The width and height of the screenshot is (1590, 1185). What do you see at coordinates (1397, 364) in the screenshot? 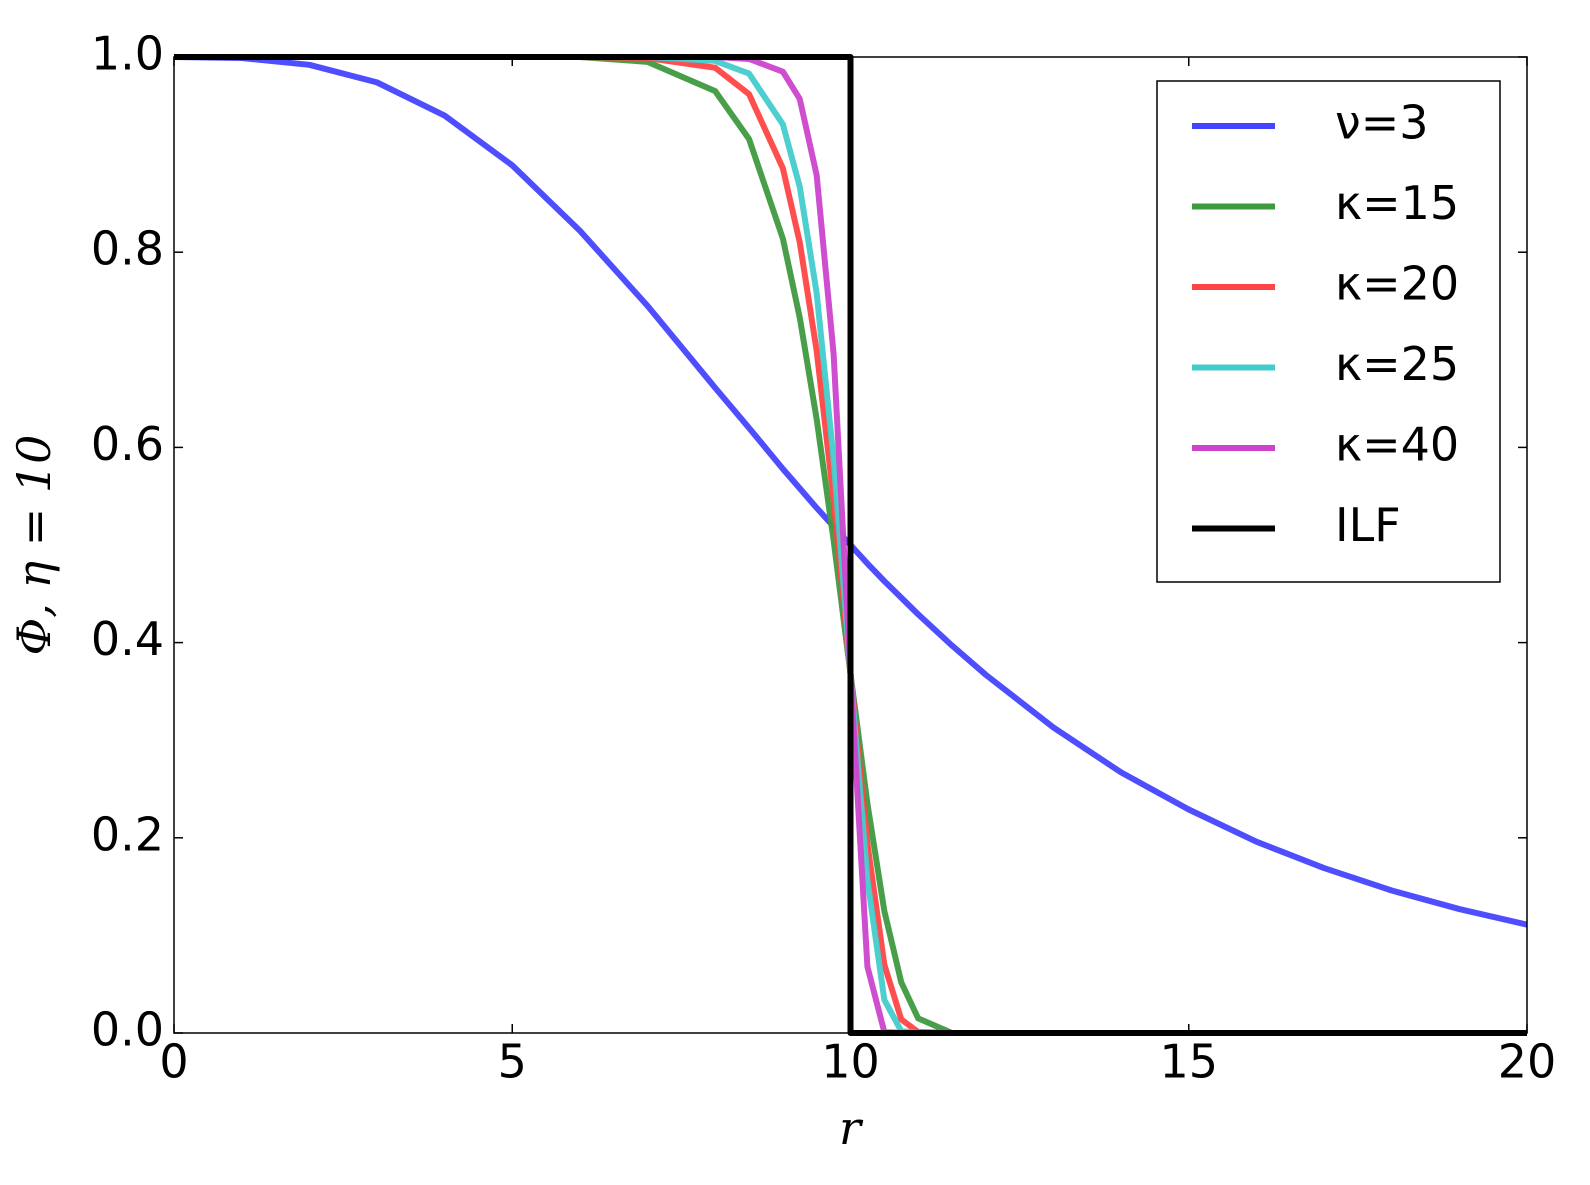
I see `legend-label: κ=25` at bounding box center [1397, 364].